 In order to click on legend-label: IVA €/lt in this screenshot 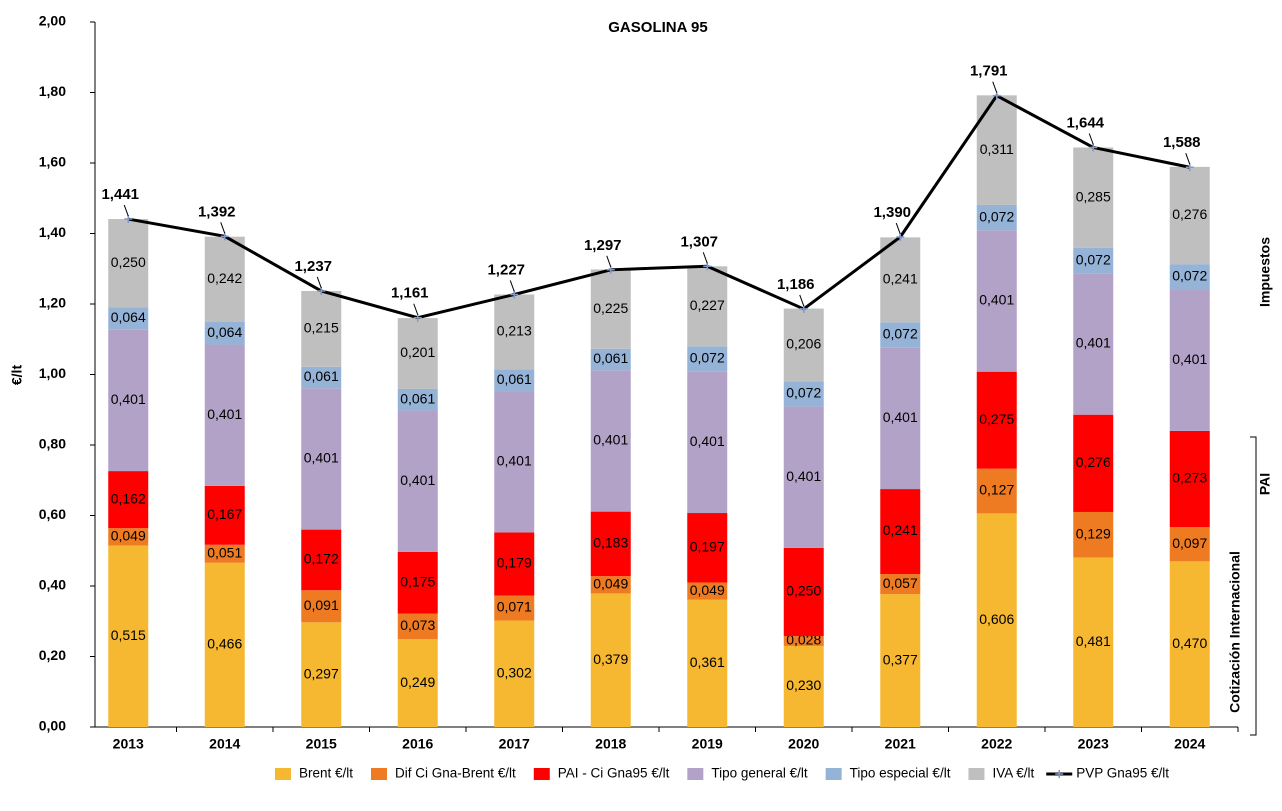, I will do `click(1013, 773)`.